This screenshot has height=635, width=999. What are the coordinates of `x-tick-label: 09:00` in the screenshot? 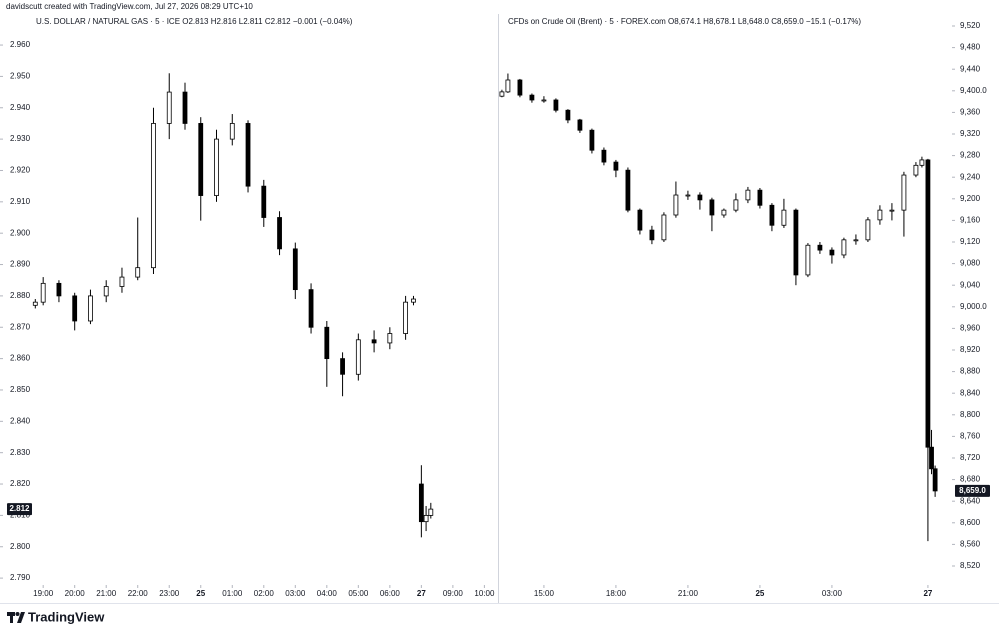 It's located at (453, 593).